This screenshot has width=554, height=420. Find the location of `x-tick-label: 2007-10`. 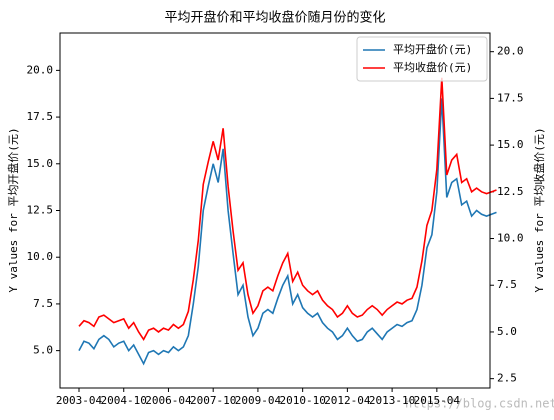

x-tick-label: 2007-10 is located at coordinates (213, 400).